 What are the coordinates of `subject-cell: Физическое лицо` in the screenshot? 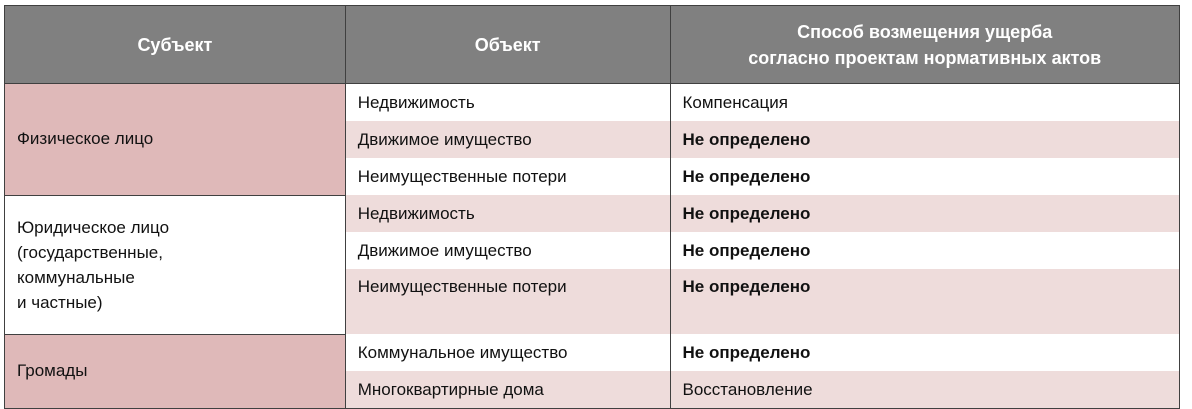 It's located at (175, 139).